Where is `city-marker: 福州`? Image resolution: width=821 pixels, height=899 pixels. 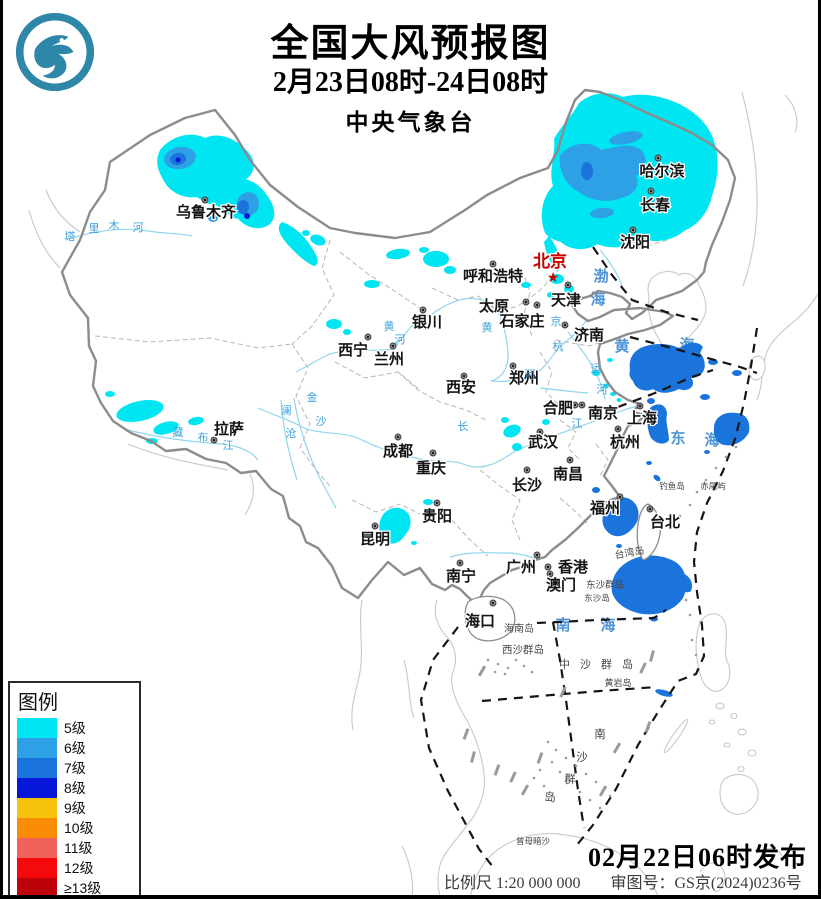
city-marker: 福州 is located at coordinates (606, 505).